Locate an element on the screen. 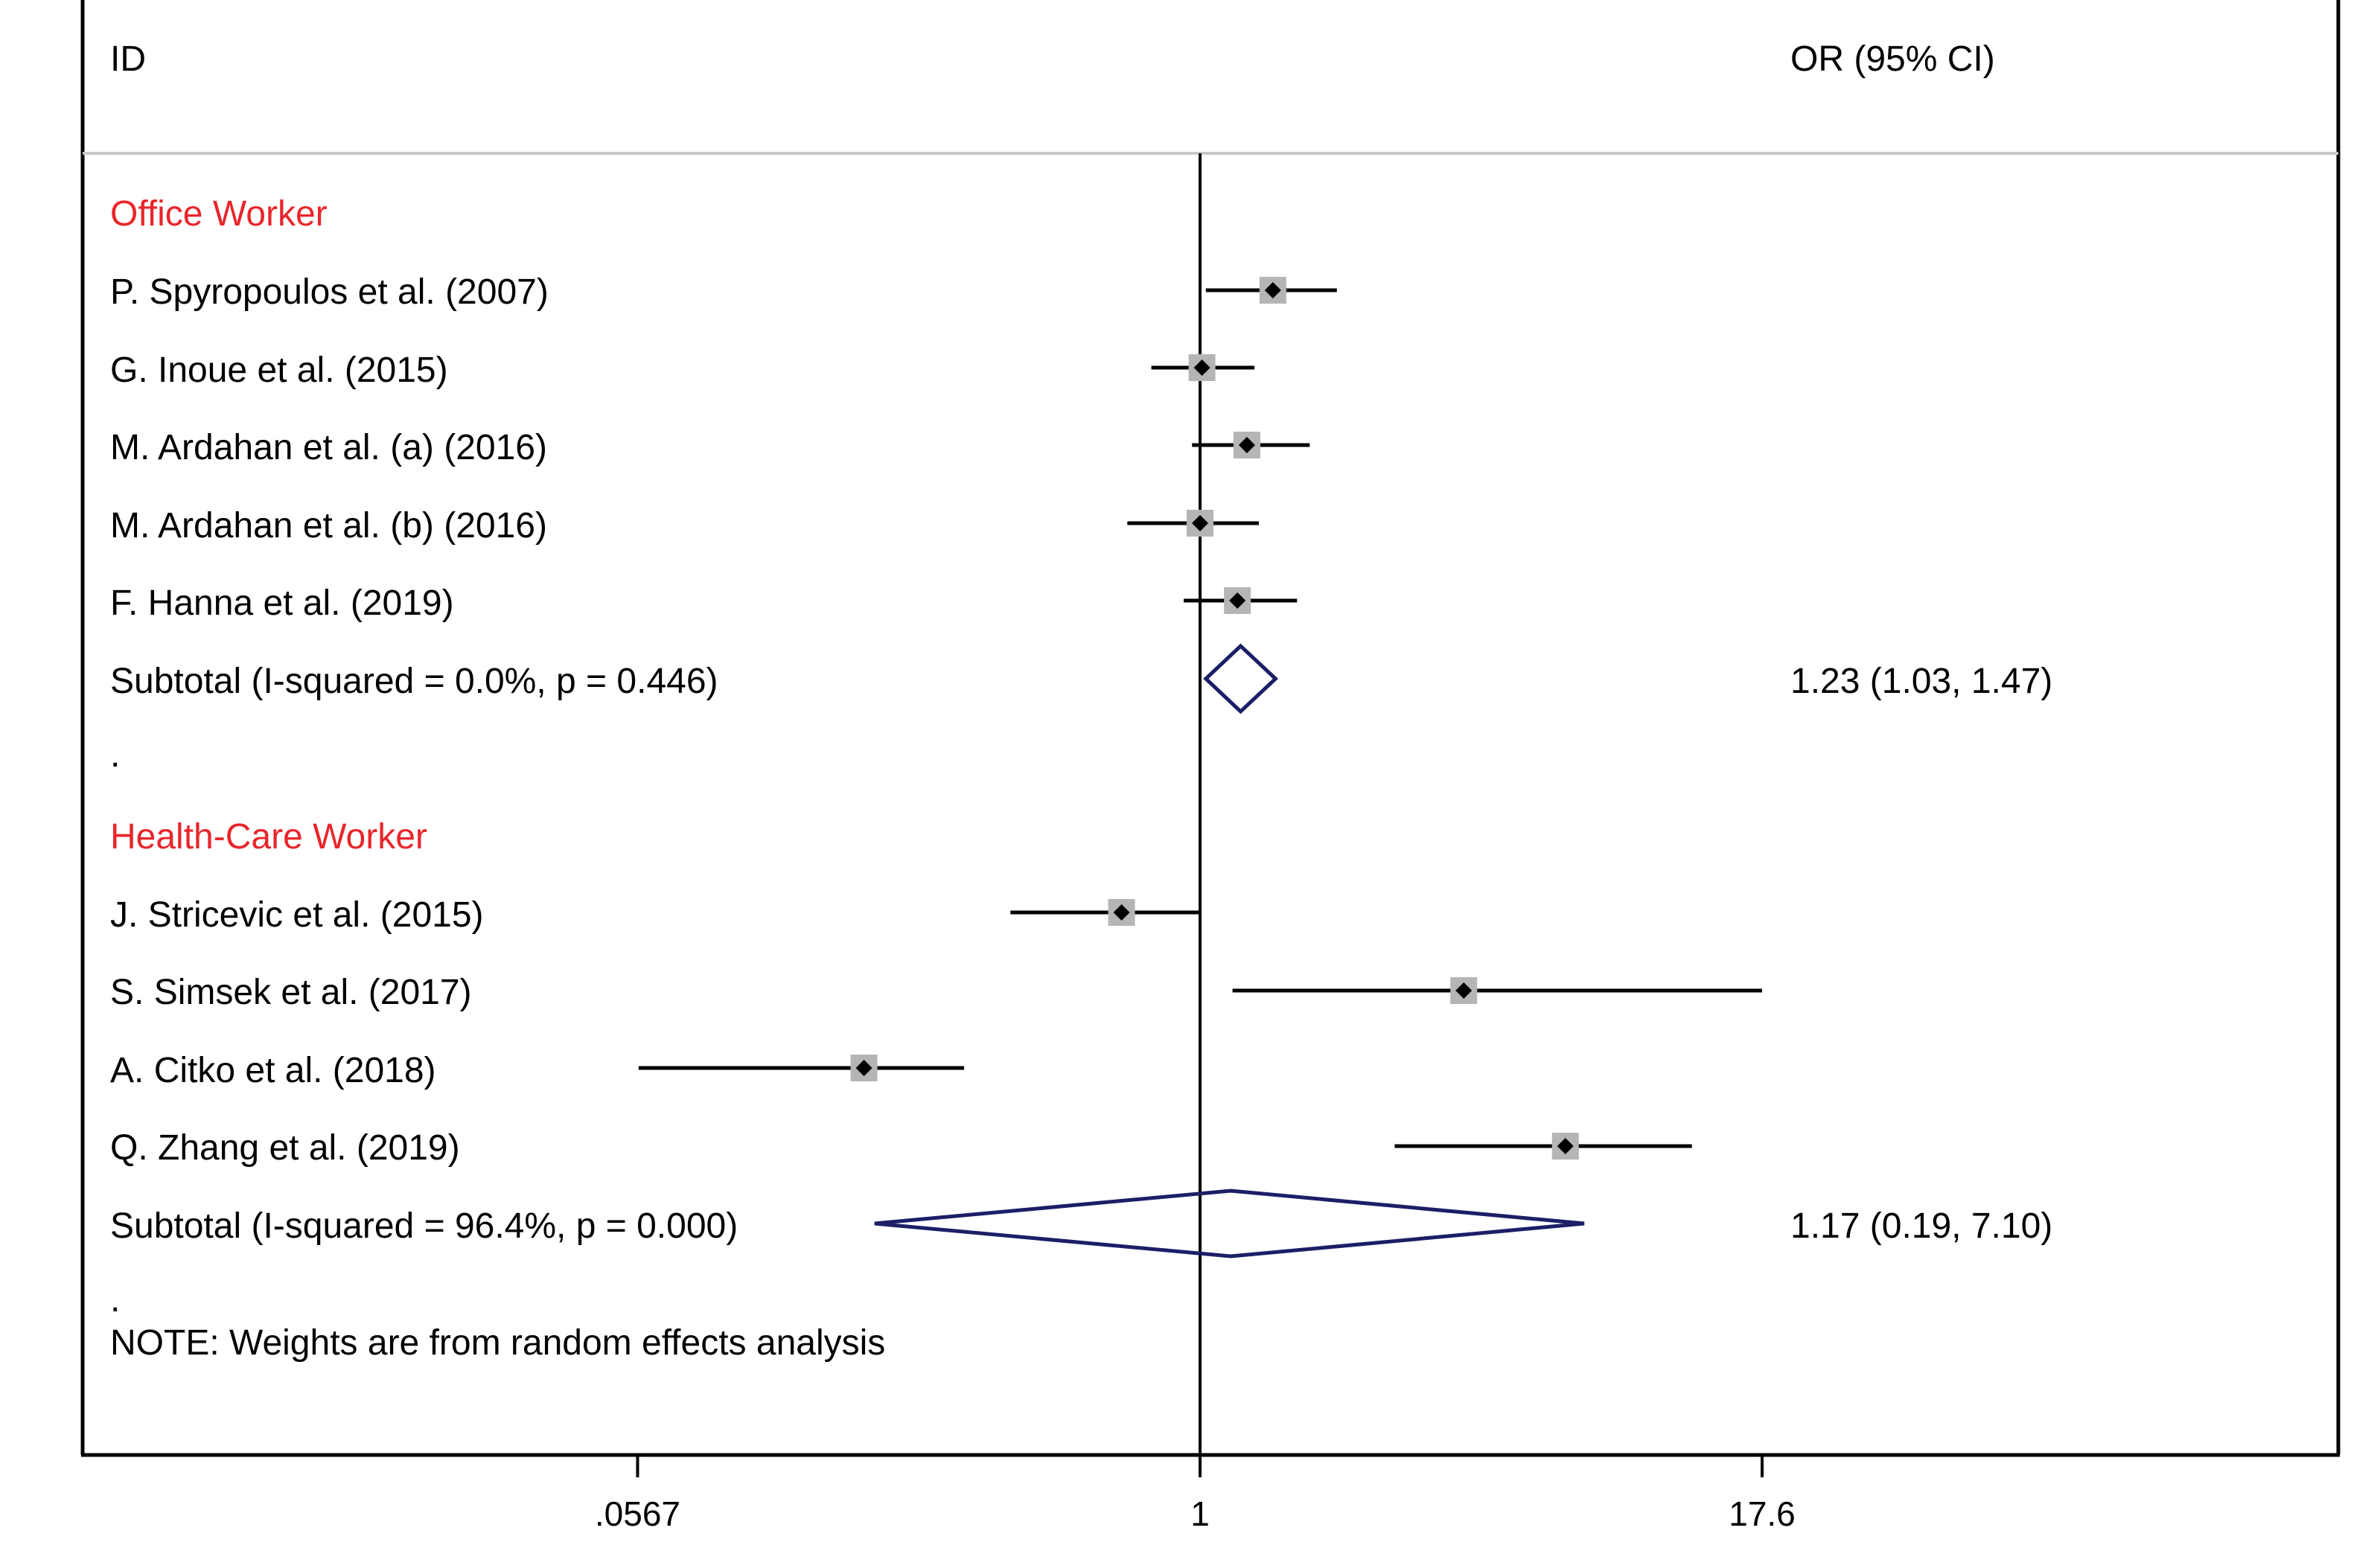 The height and width of the screenshot is (1548, 2380). x-axis: .0567 1 17.6 is located at coordinates (1195, 1494).